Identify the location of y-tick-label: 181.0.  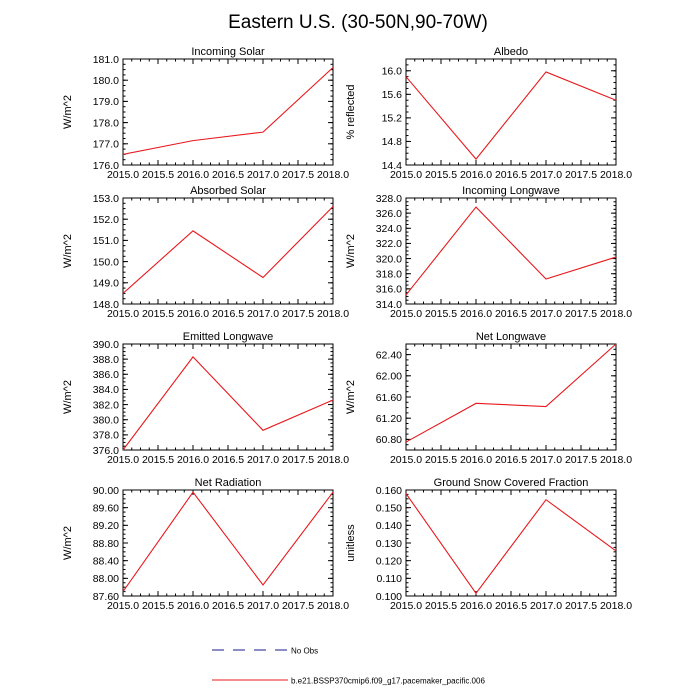
(106, 60).